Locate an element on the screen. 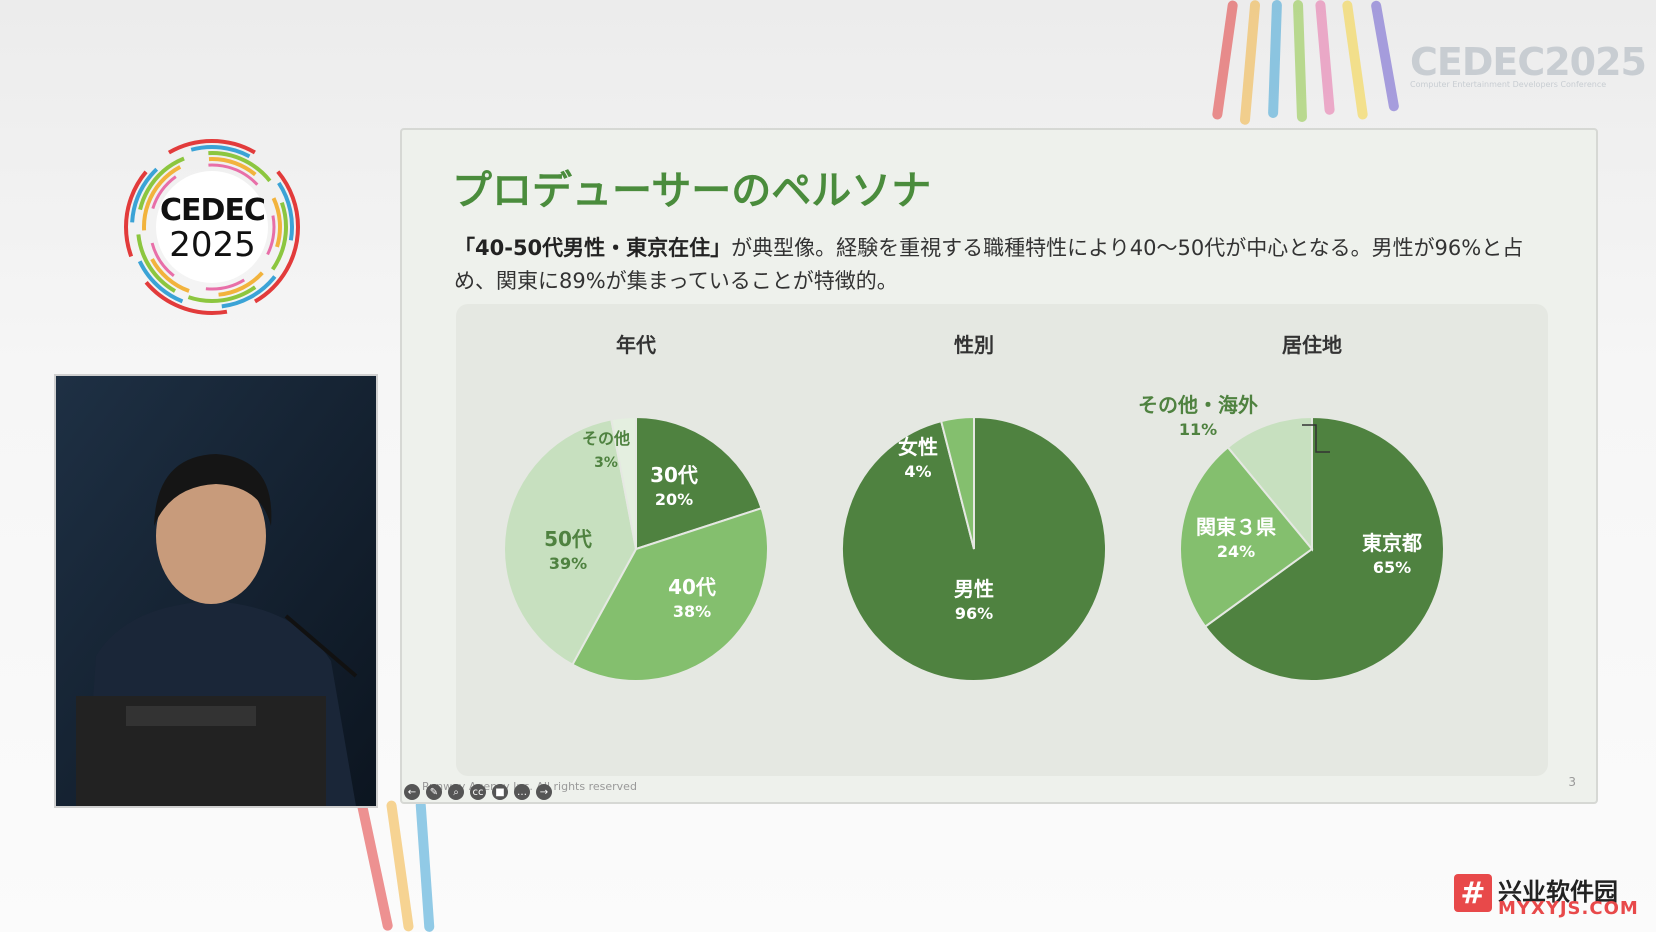 This screenshot has width=1656, height=932. slice-value-label: 20% is located at coordinates (674, 499).